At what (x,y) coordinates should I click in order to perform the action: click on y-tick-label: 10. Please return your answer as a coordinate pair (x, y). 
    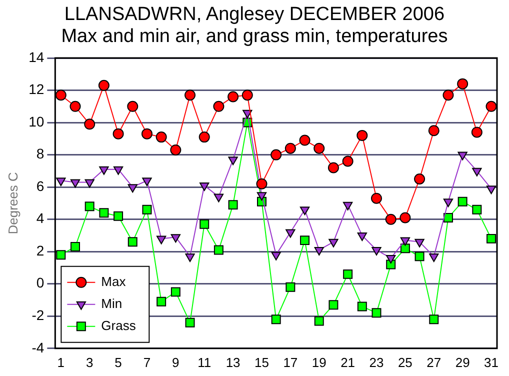
    Looking at the image, I should click on (36, 121).